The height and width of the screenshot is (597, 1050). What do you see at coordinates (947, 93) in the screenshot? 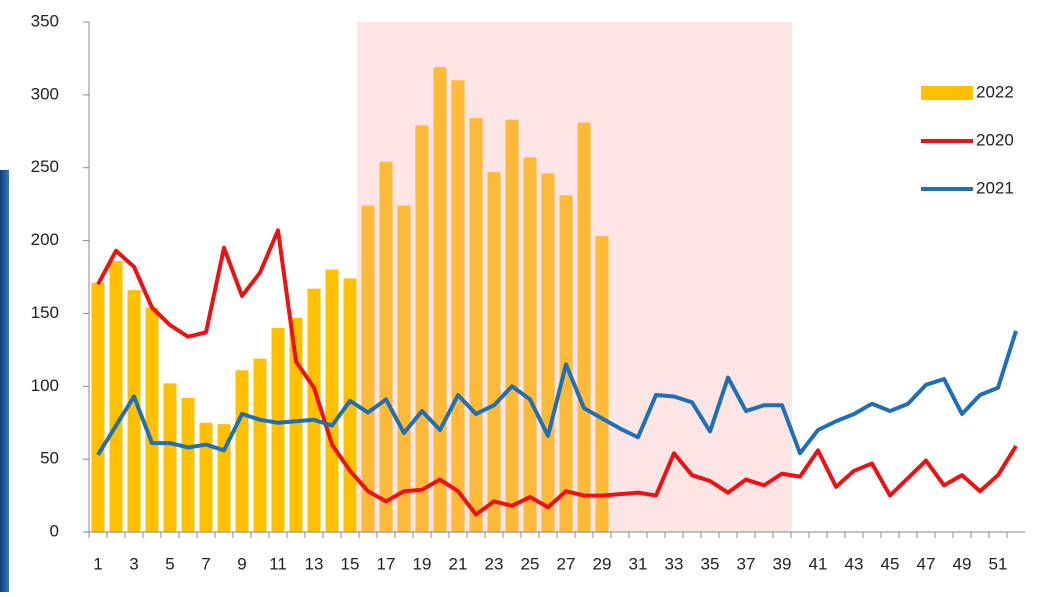
I see `legend-swatch` at bounding box center [947, 93].